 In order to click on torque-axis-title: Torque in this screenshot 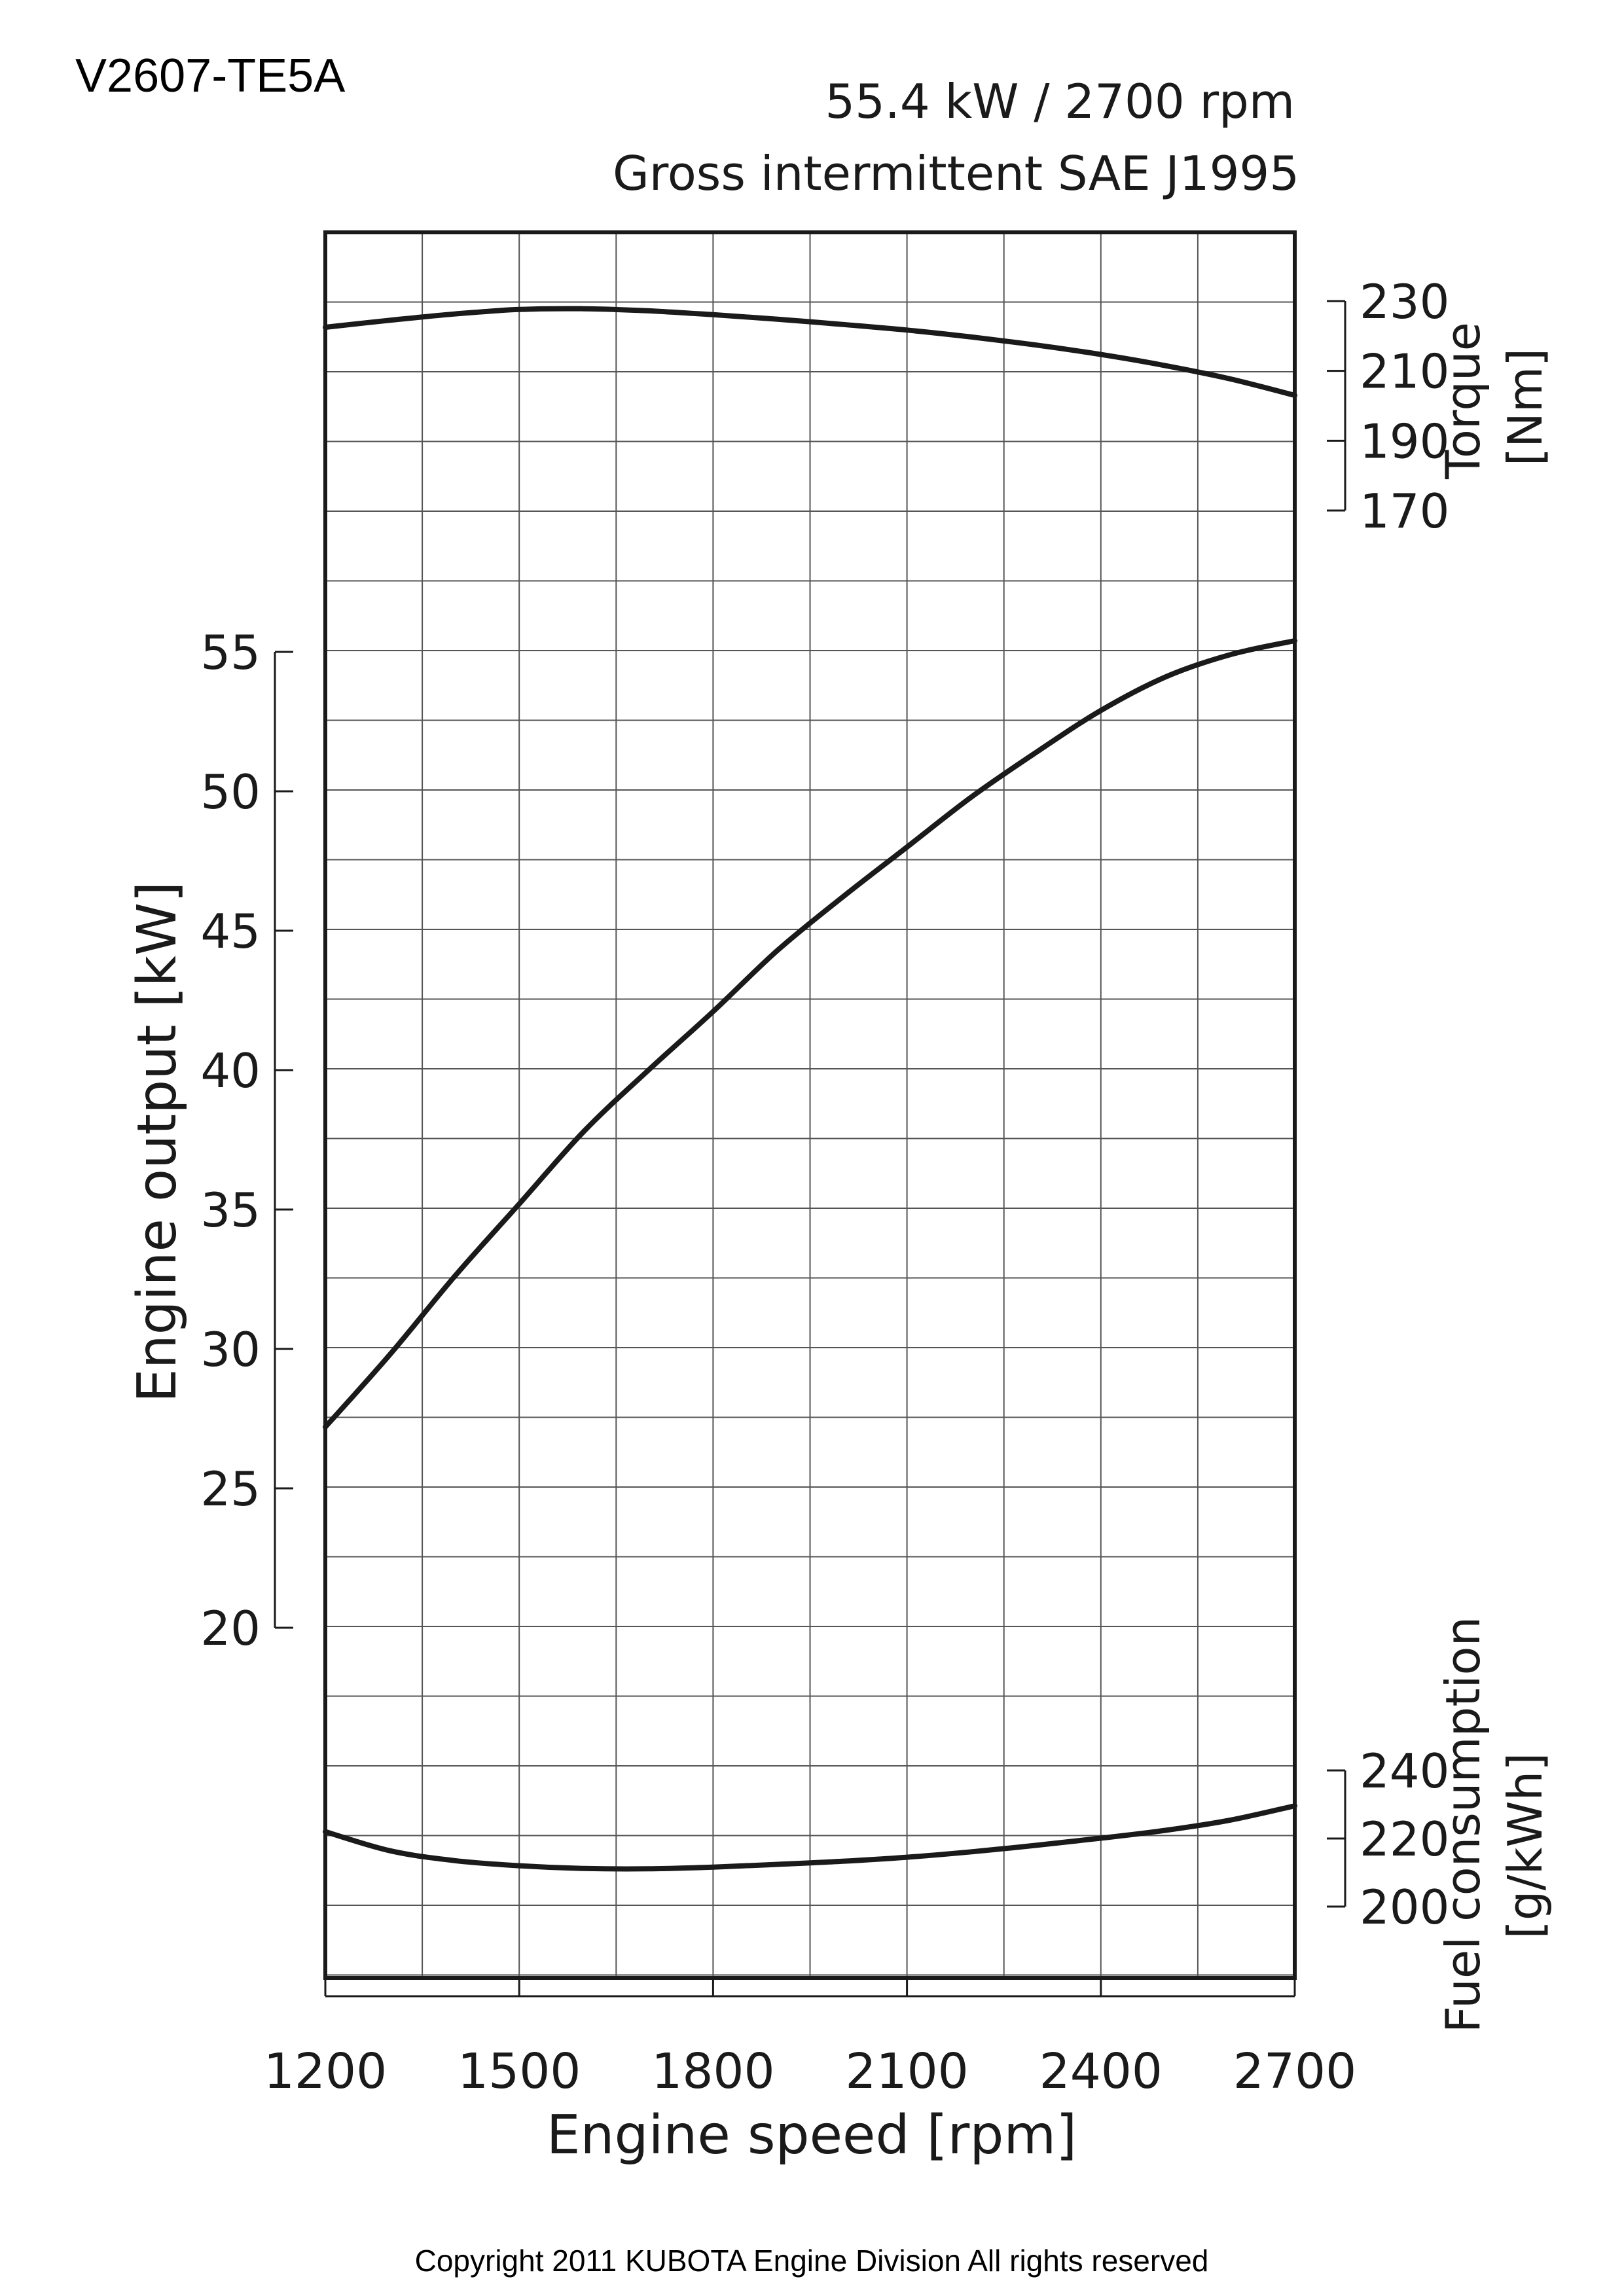, I will do `click(1462, 401)`.